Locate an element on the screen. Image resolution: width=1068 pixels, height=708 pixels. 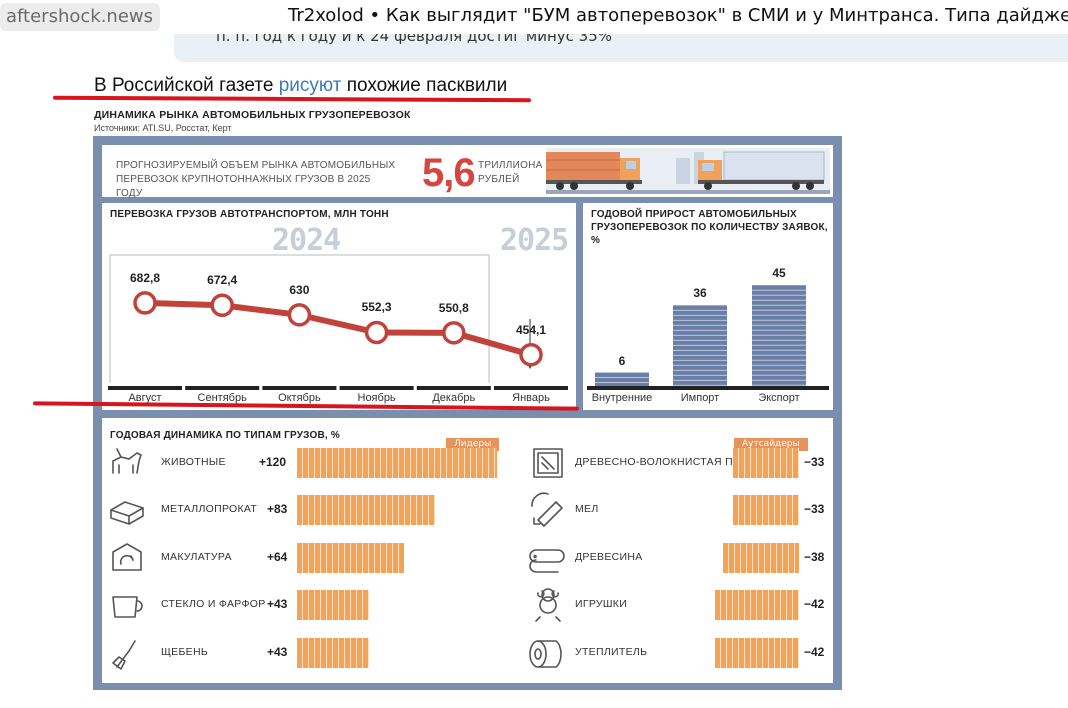
trucks-illustration is located at coordinates (688, 171).